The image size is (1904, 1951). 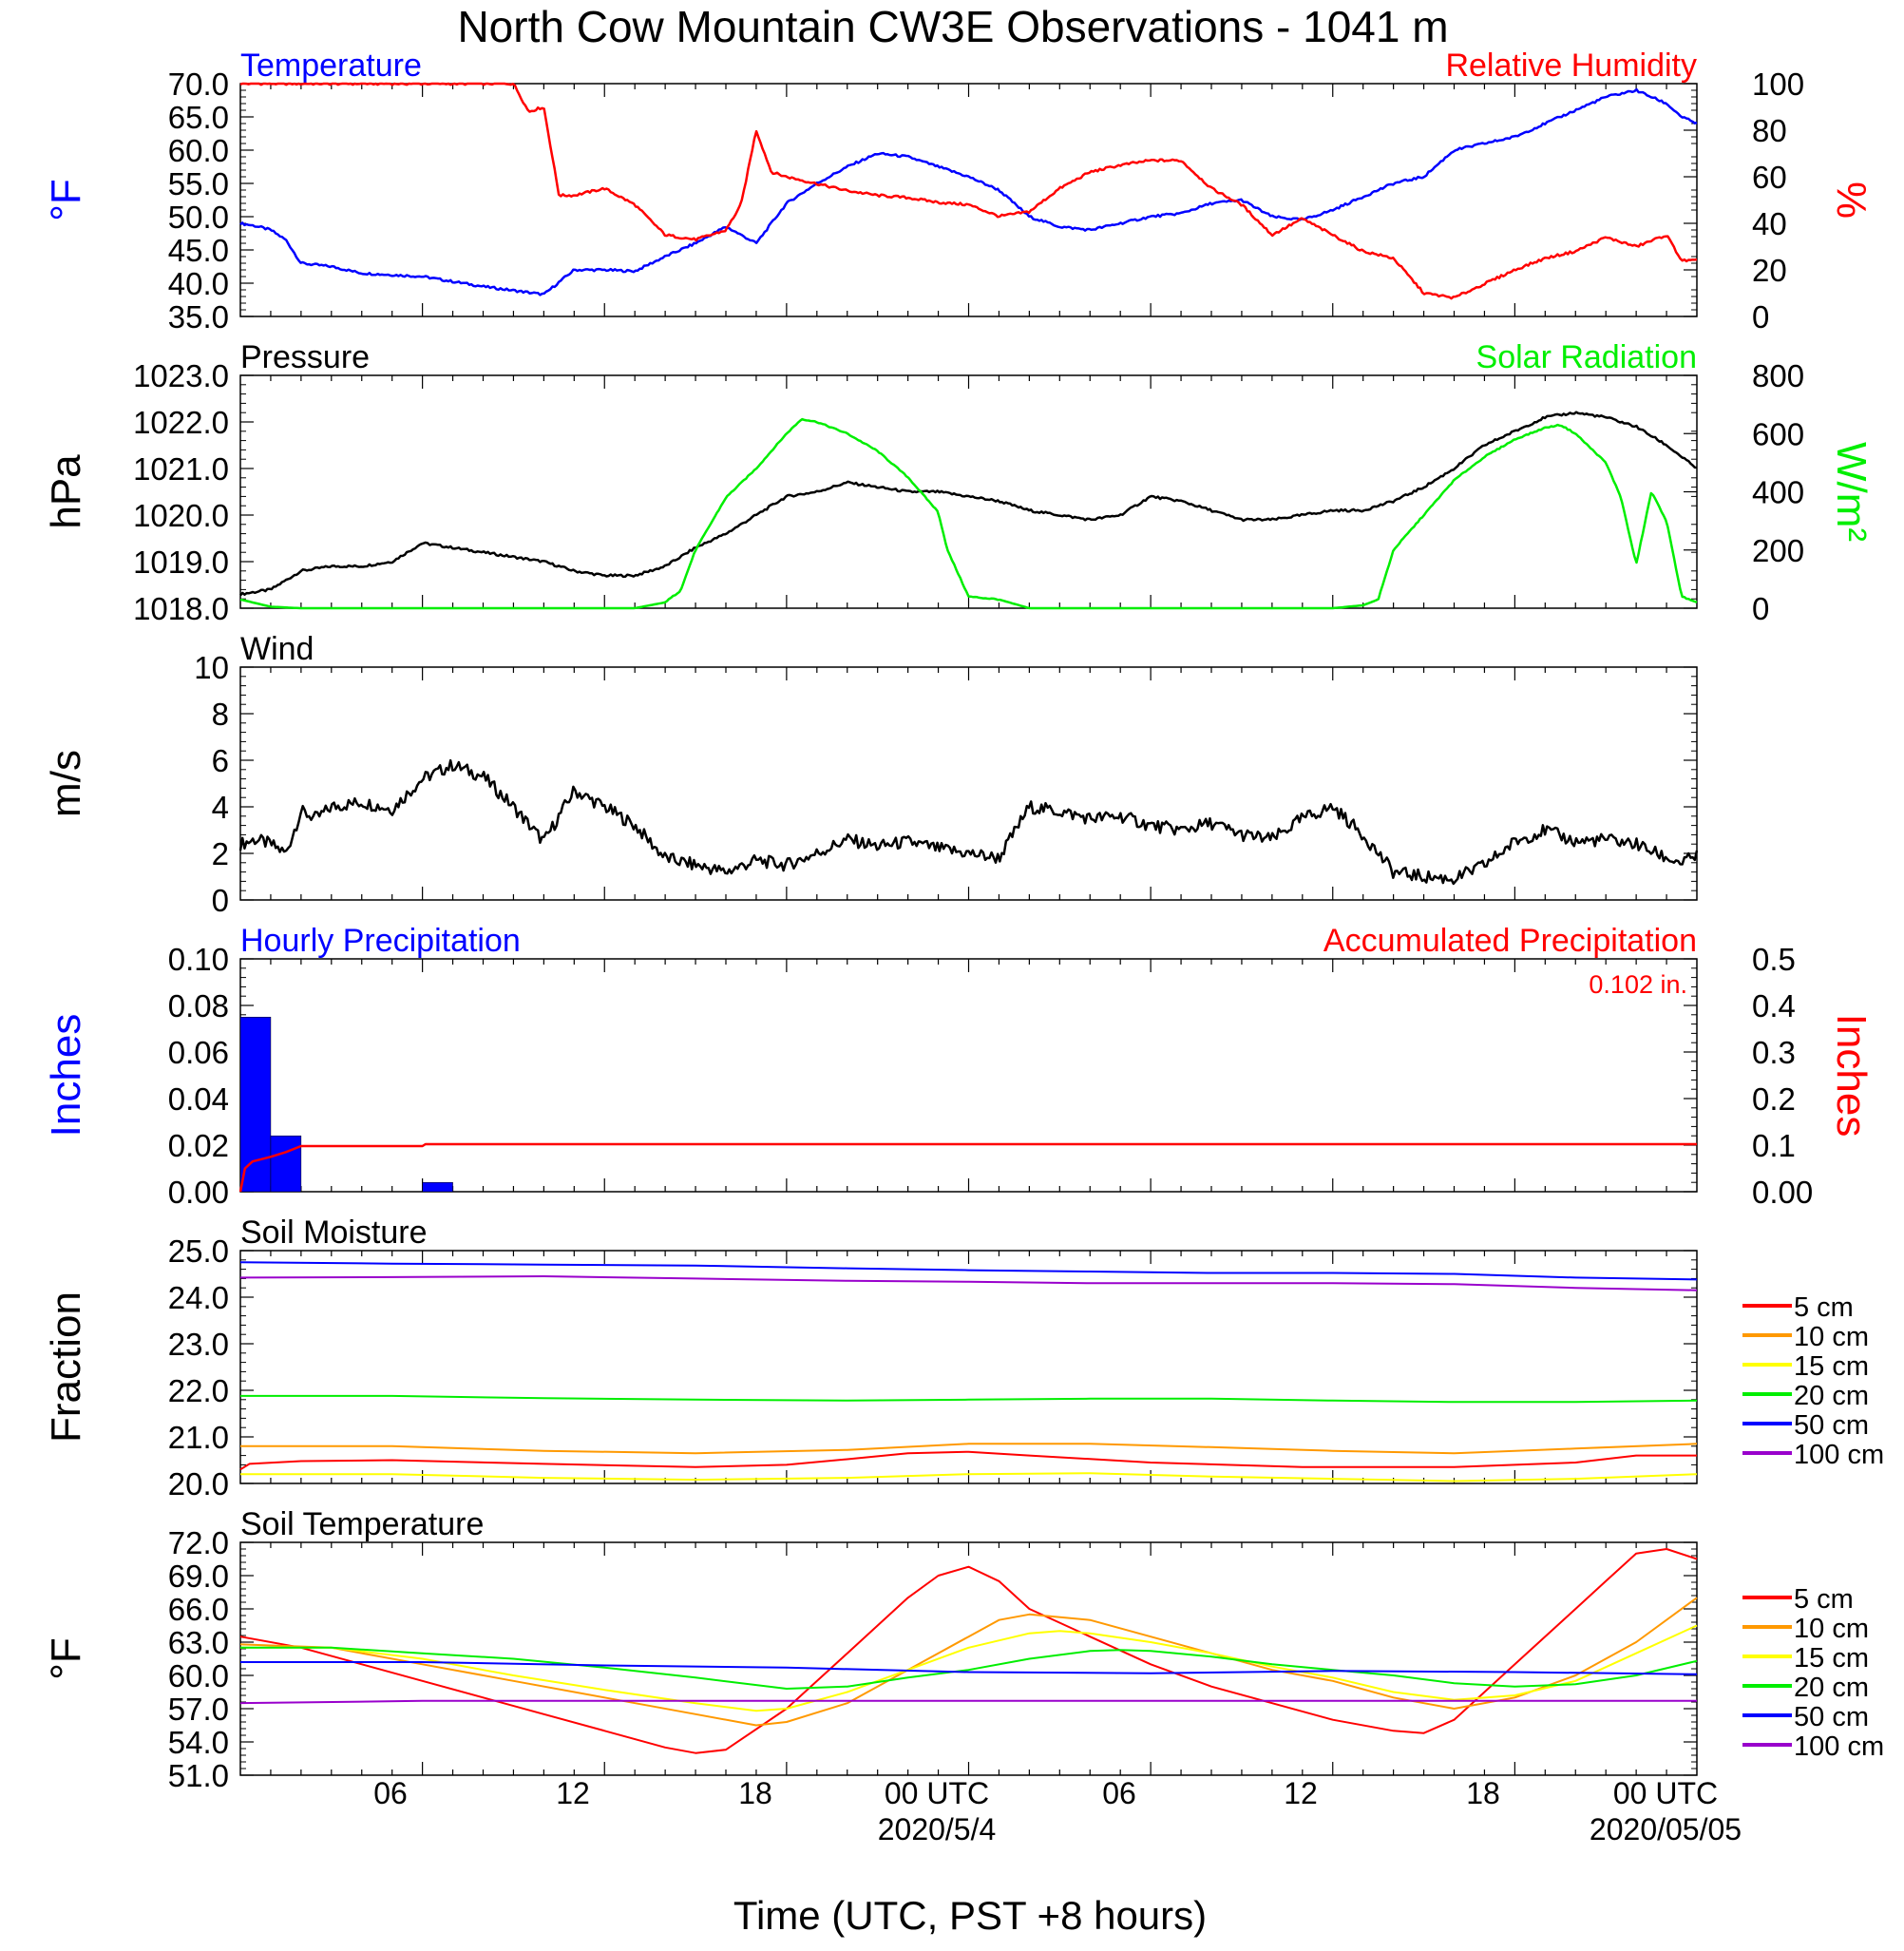 I want to click on y-tick-label: 51.0, so click(x=198, y=1775).